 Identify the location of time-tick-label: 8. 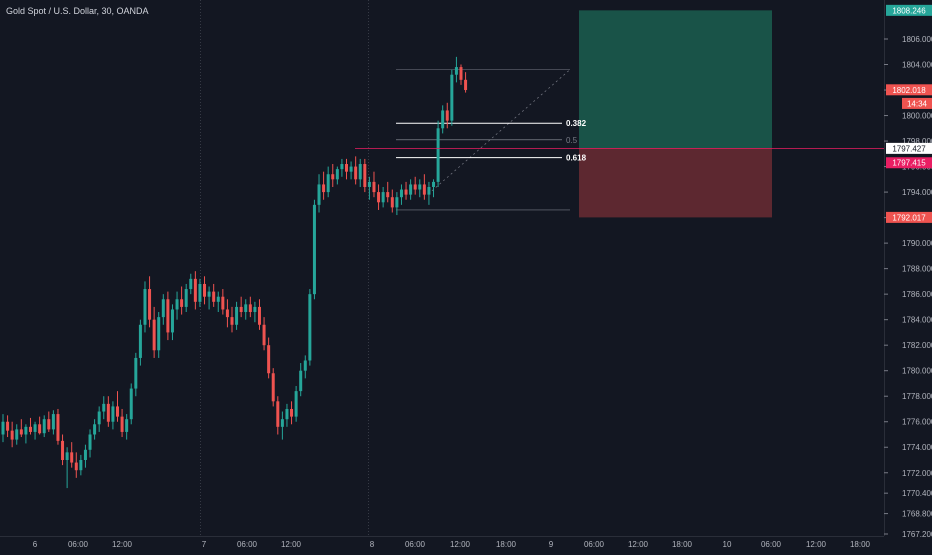
(372, 544).